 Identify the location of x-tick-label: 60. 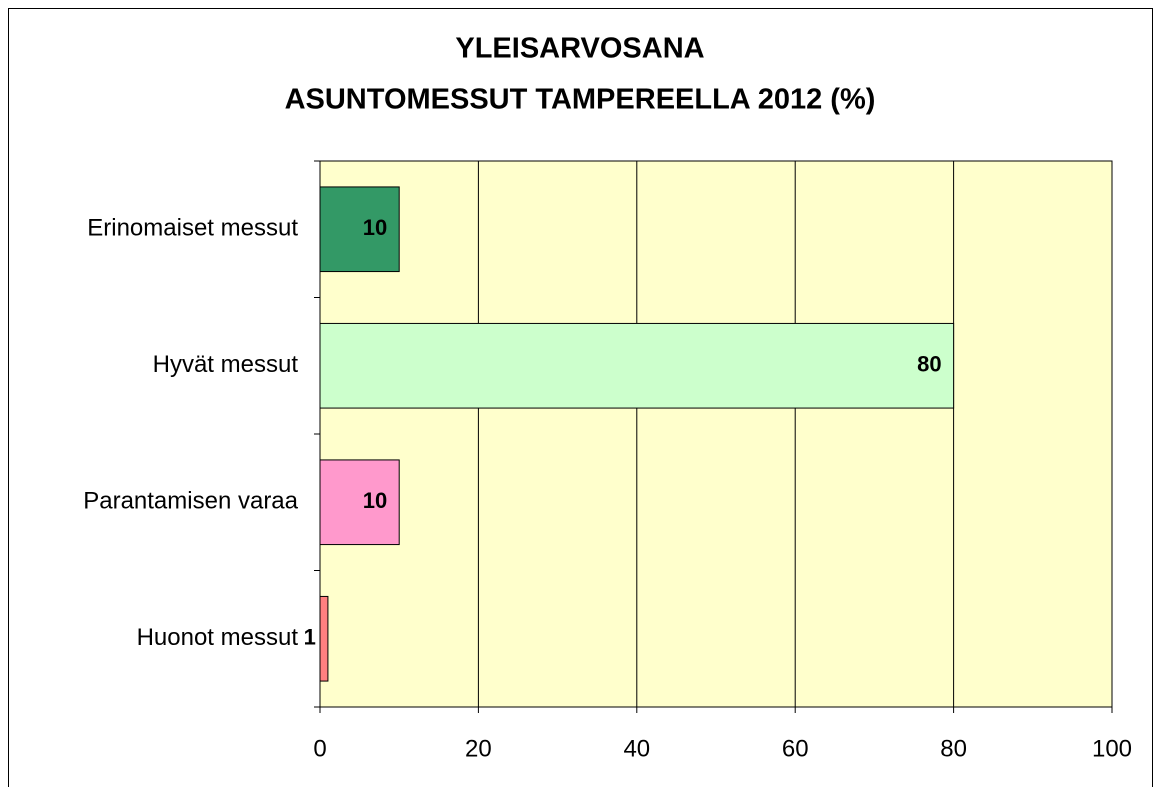
(795, 748).